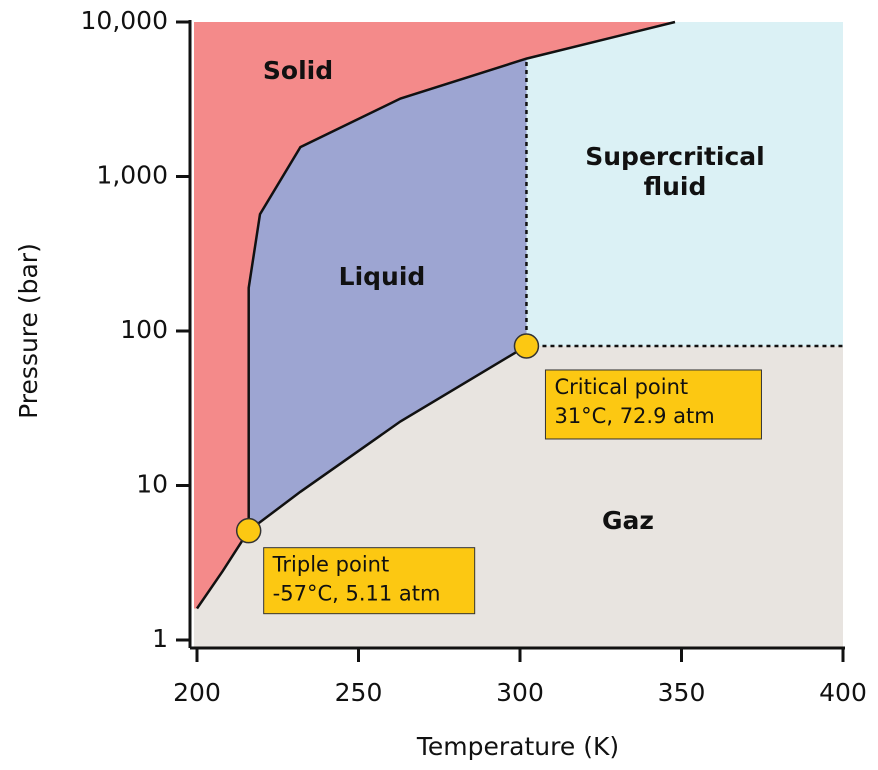 The height and width of the screenshot is (770, 878). Describe the element at coordinates (197, 692) in the screenshot. I see `x-tick-label: 200` at that location.